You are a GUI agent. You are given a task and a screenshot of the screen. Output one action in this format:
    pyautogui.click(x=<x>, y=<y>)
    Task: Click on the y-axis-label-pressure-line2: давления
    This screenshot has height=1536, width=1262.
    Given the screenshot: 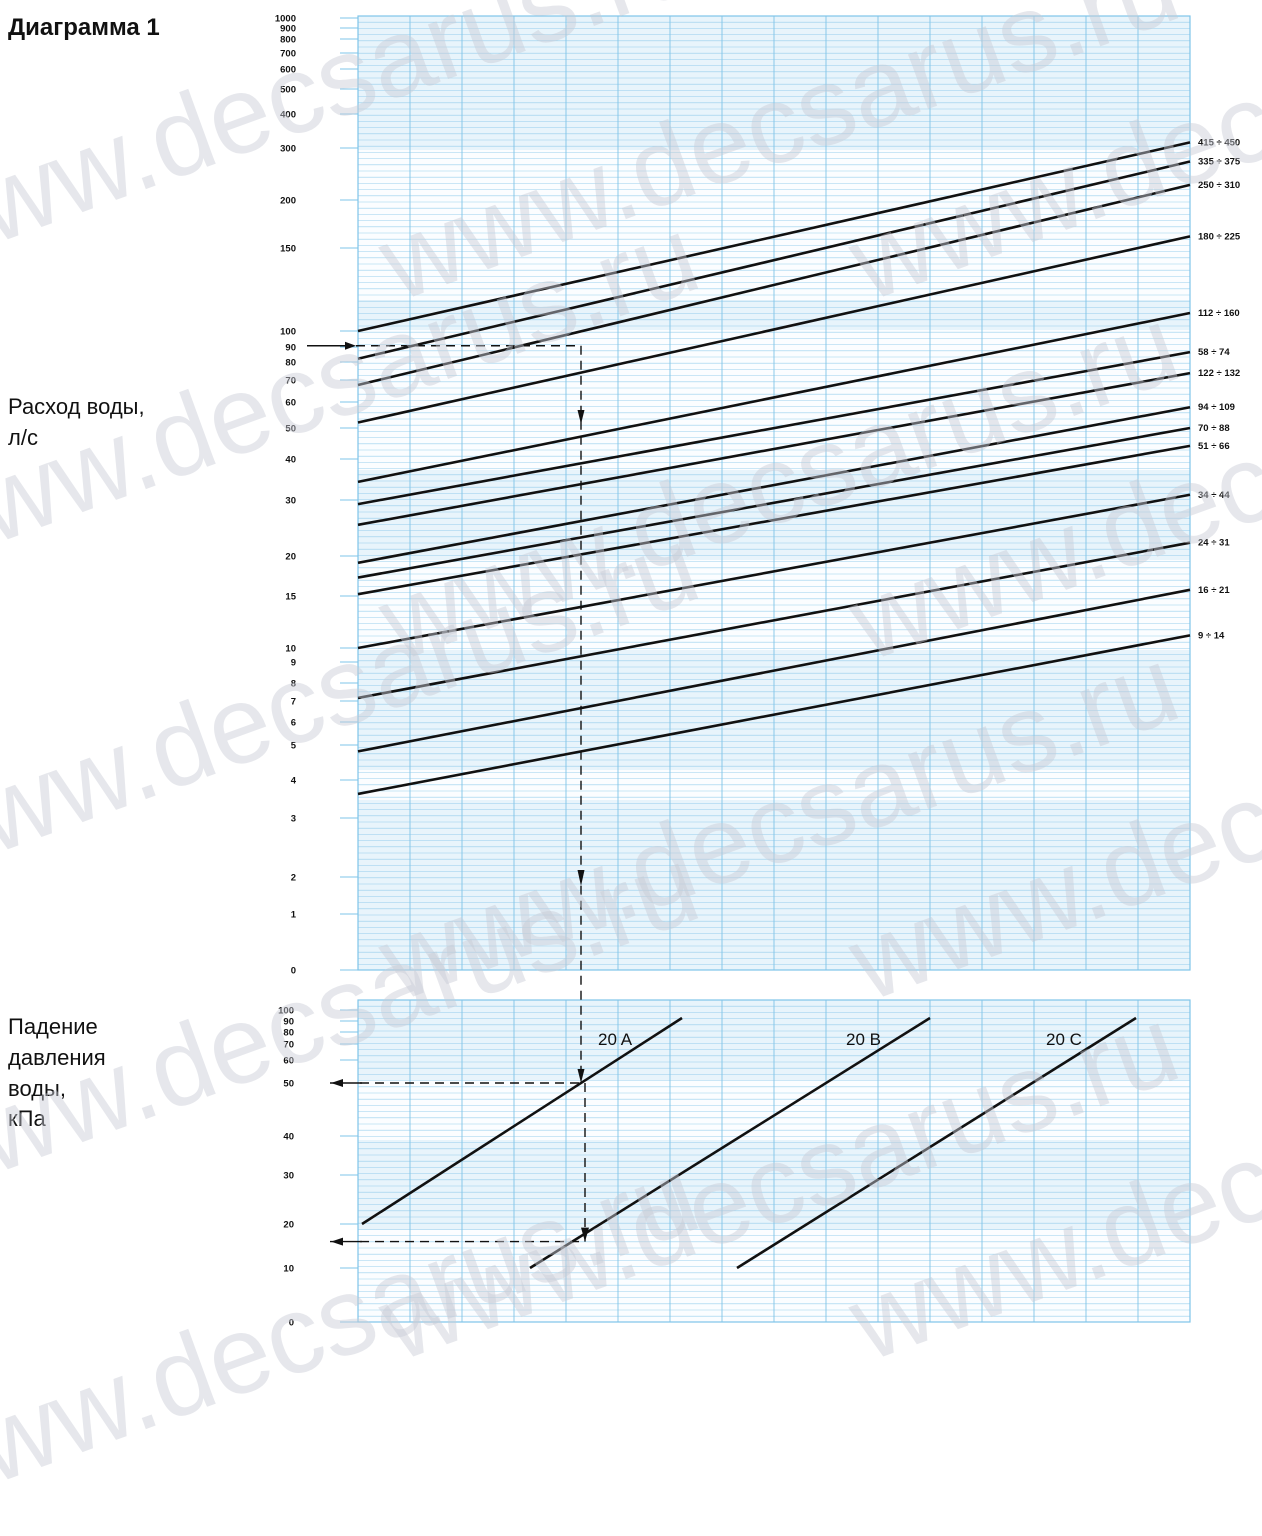 What is the action you would take?
    pyautogui.click(x=57, y=1057)
    